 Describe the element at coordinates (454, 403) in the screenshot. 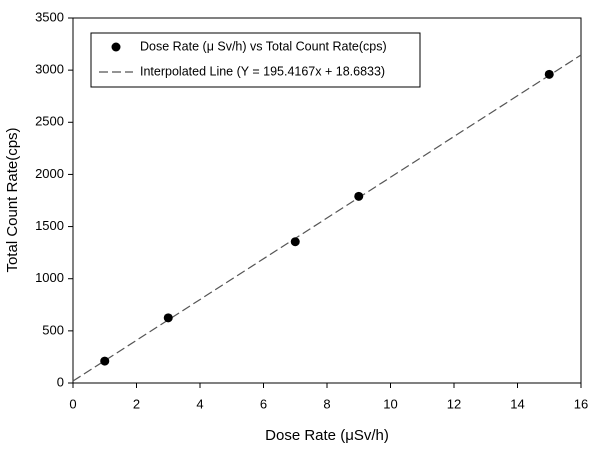

I see `x-tick-label: 12` at that location.